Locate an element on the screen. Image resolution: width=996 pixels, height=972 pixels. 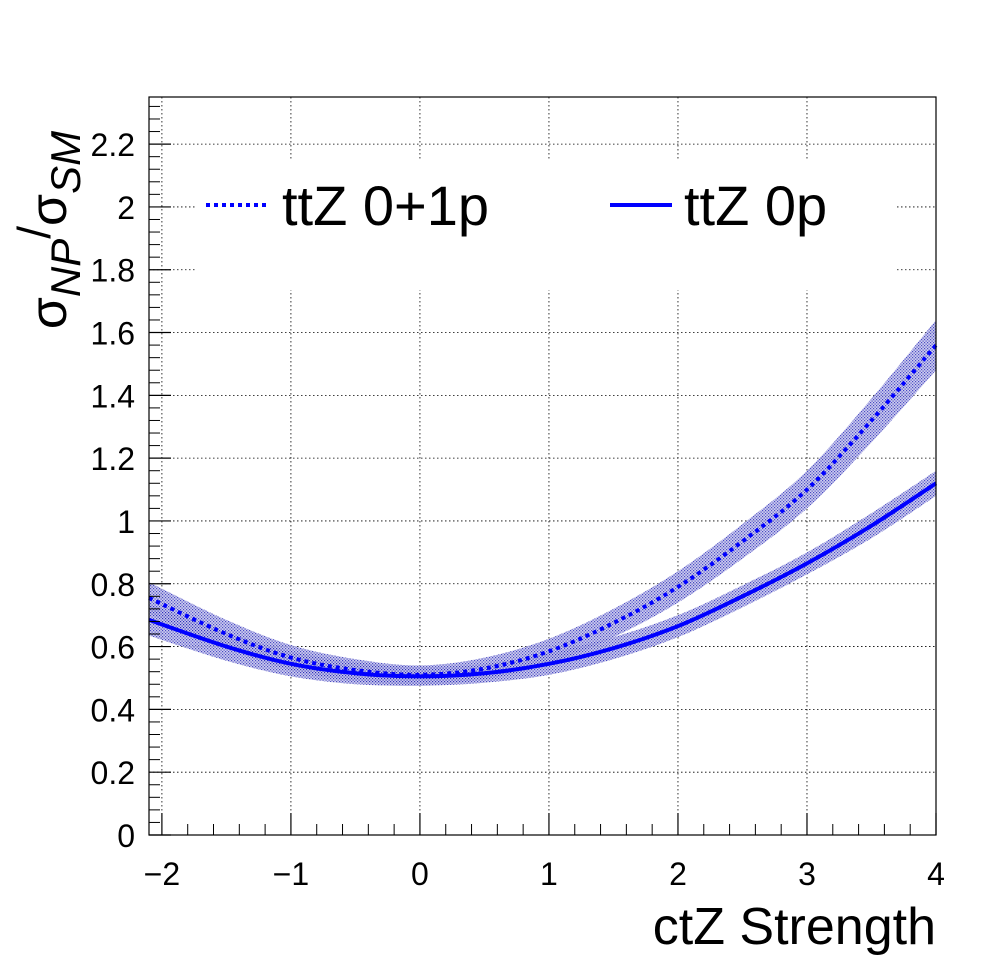
y-title-sigma-np: σ is located at coordinates (49, 313).